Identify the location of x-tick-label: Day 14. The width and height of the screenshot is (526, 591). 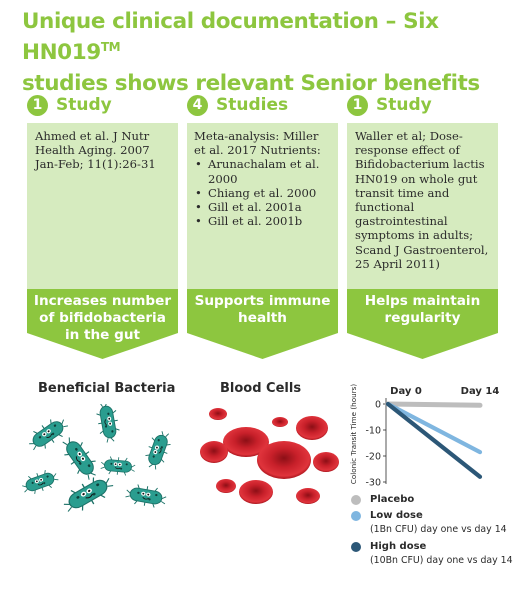
(480, 391).